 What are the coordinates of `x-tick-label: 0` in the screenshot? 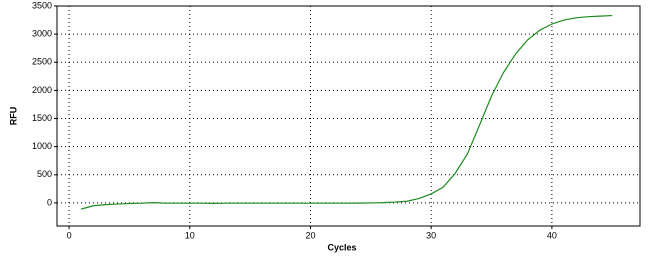 It's located at (69, 235).